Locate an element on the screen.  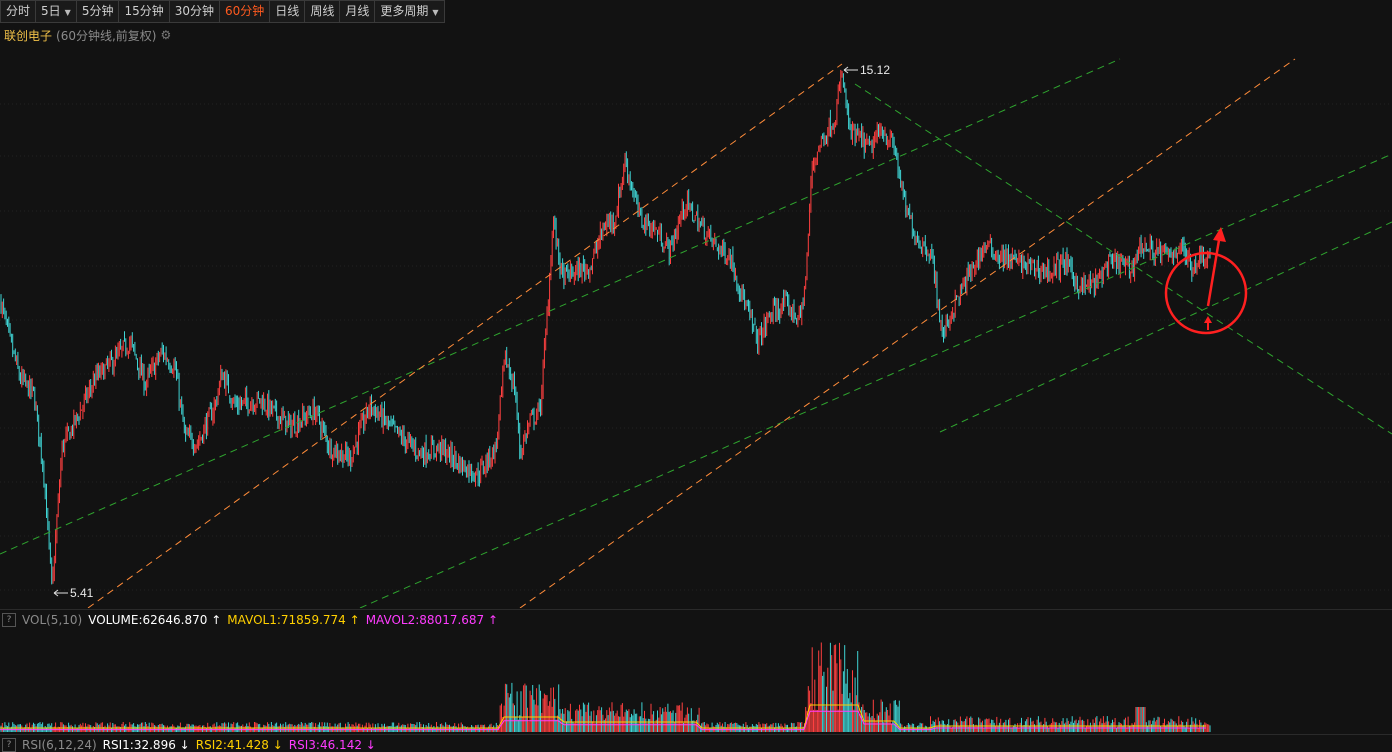
period-button: 日线 is located at coordinates (287, 11).